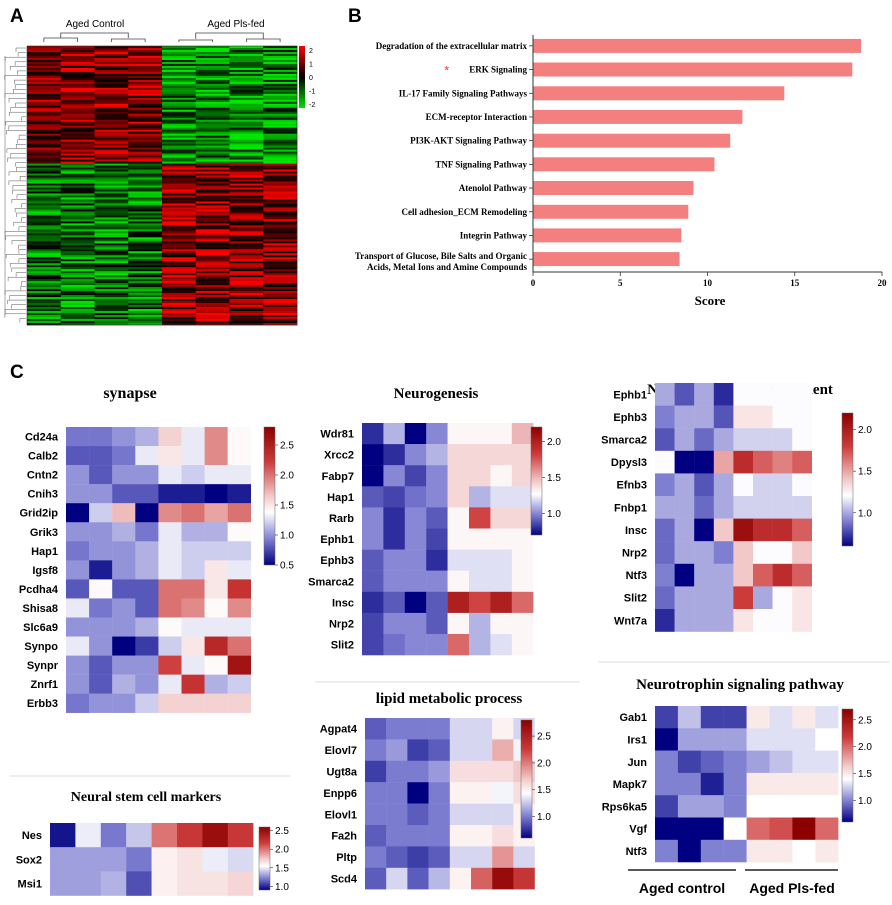 The width and height of the screenshot is (892, 905). What do you see at coordinates (15, 185) in the screenshot?
I see `row-dendrogram` at bounding box center [15, 185].